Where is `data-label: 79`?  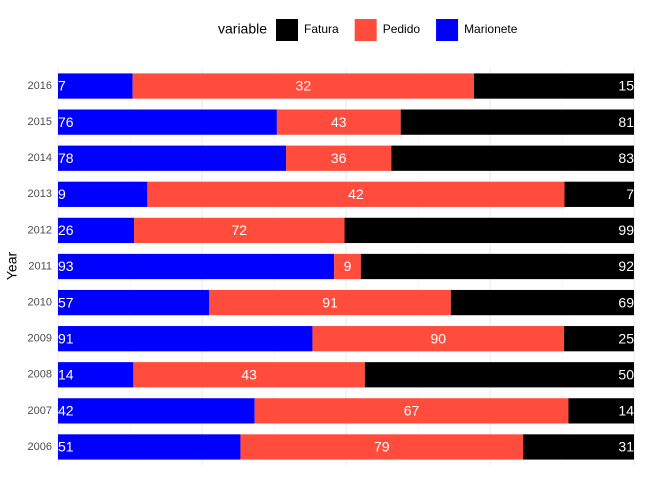
data-label: 79 is located at coordinates (382, 447).